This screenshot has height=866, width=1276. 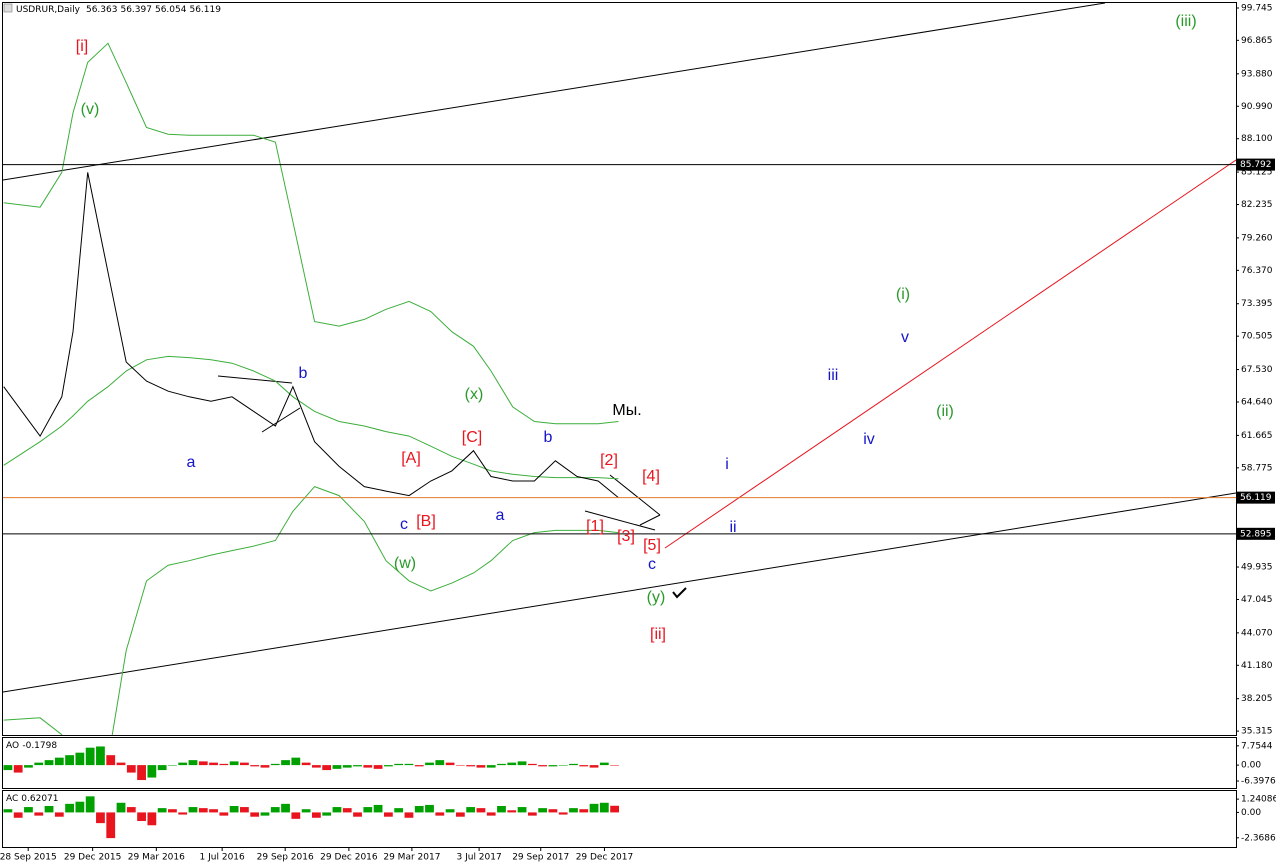 I want to click on y-tick-label: 58.775, so click(x=1257, y=468).